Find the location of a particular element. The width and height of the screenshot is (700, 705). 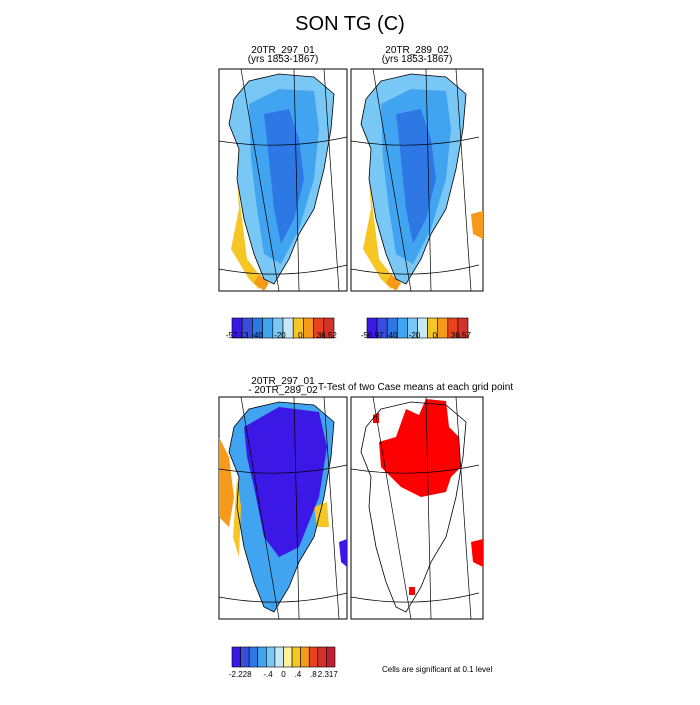

colorbar-label: 36.57 is located at coordinates (461, 335).